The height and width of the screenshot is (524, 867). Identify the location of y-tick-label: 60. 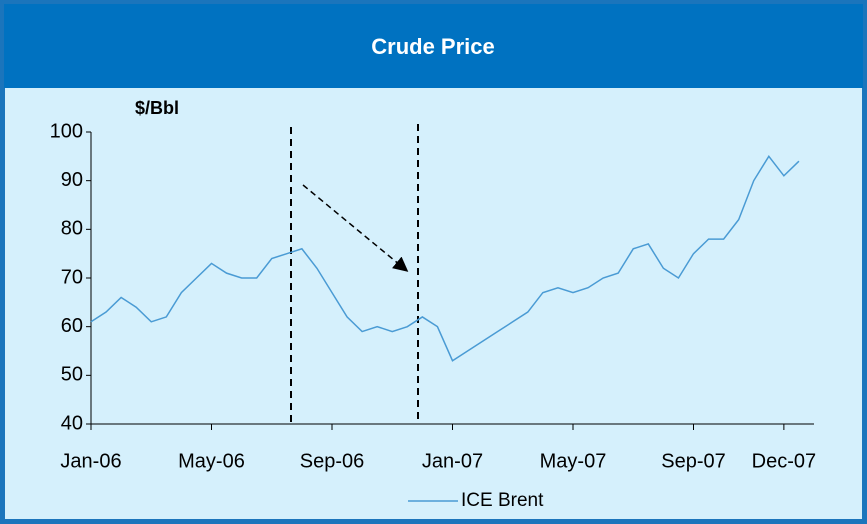
(72, 326).